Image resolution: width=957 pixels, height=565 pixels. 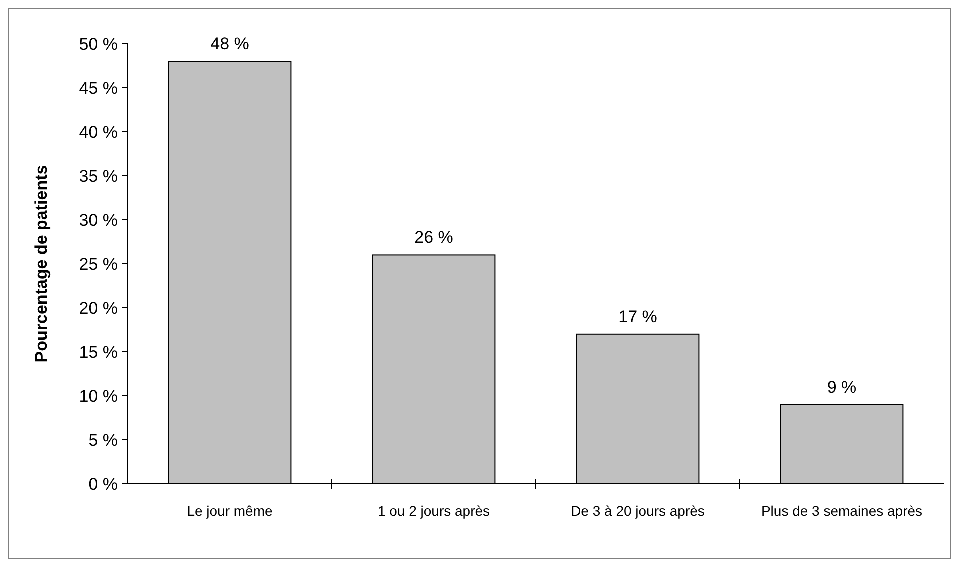 I want to click on y-tick-label: 15 %, so click(x=98, y=352).